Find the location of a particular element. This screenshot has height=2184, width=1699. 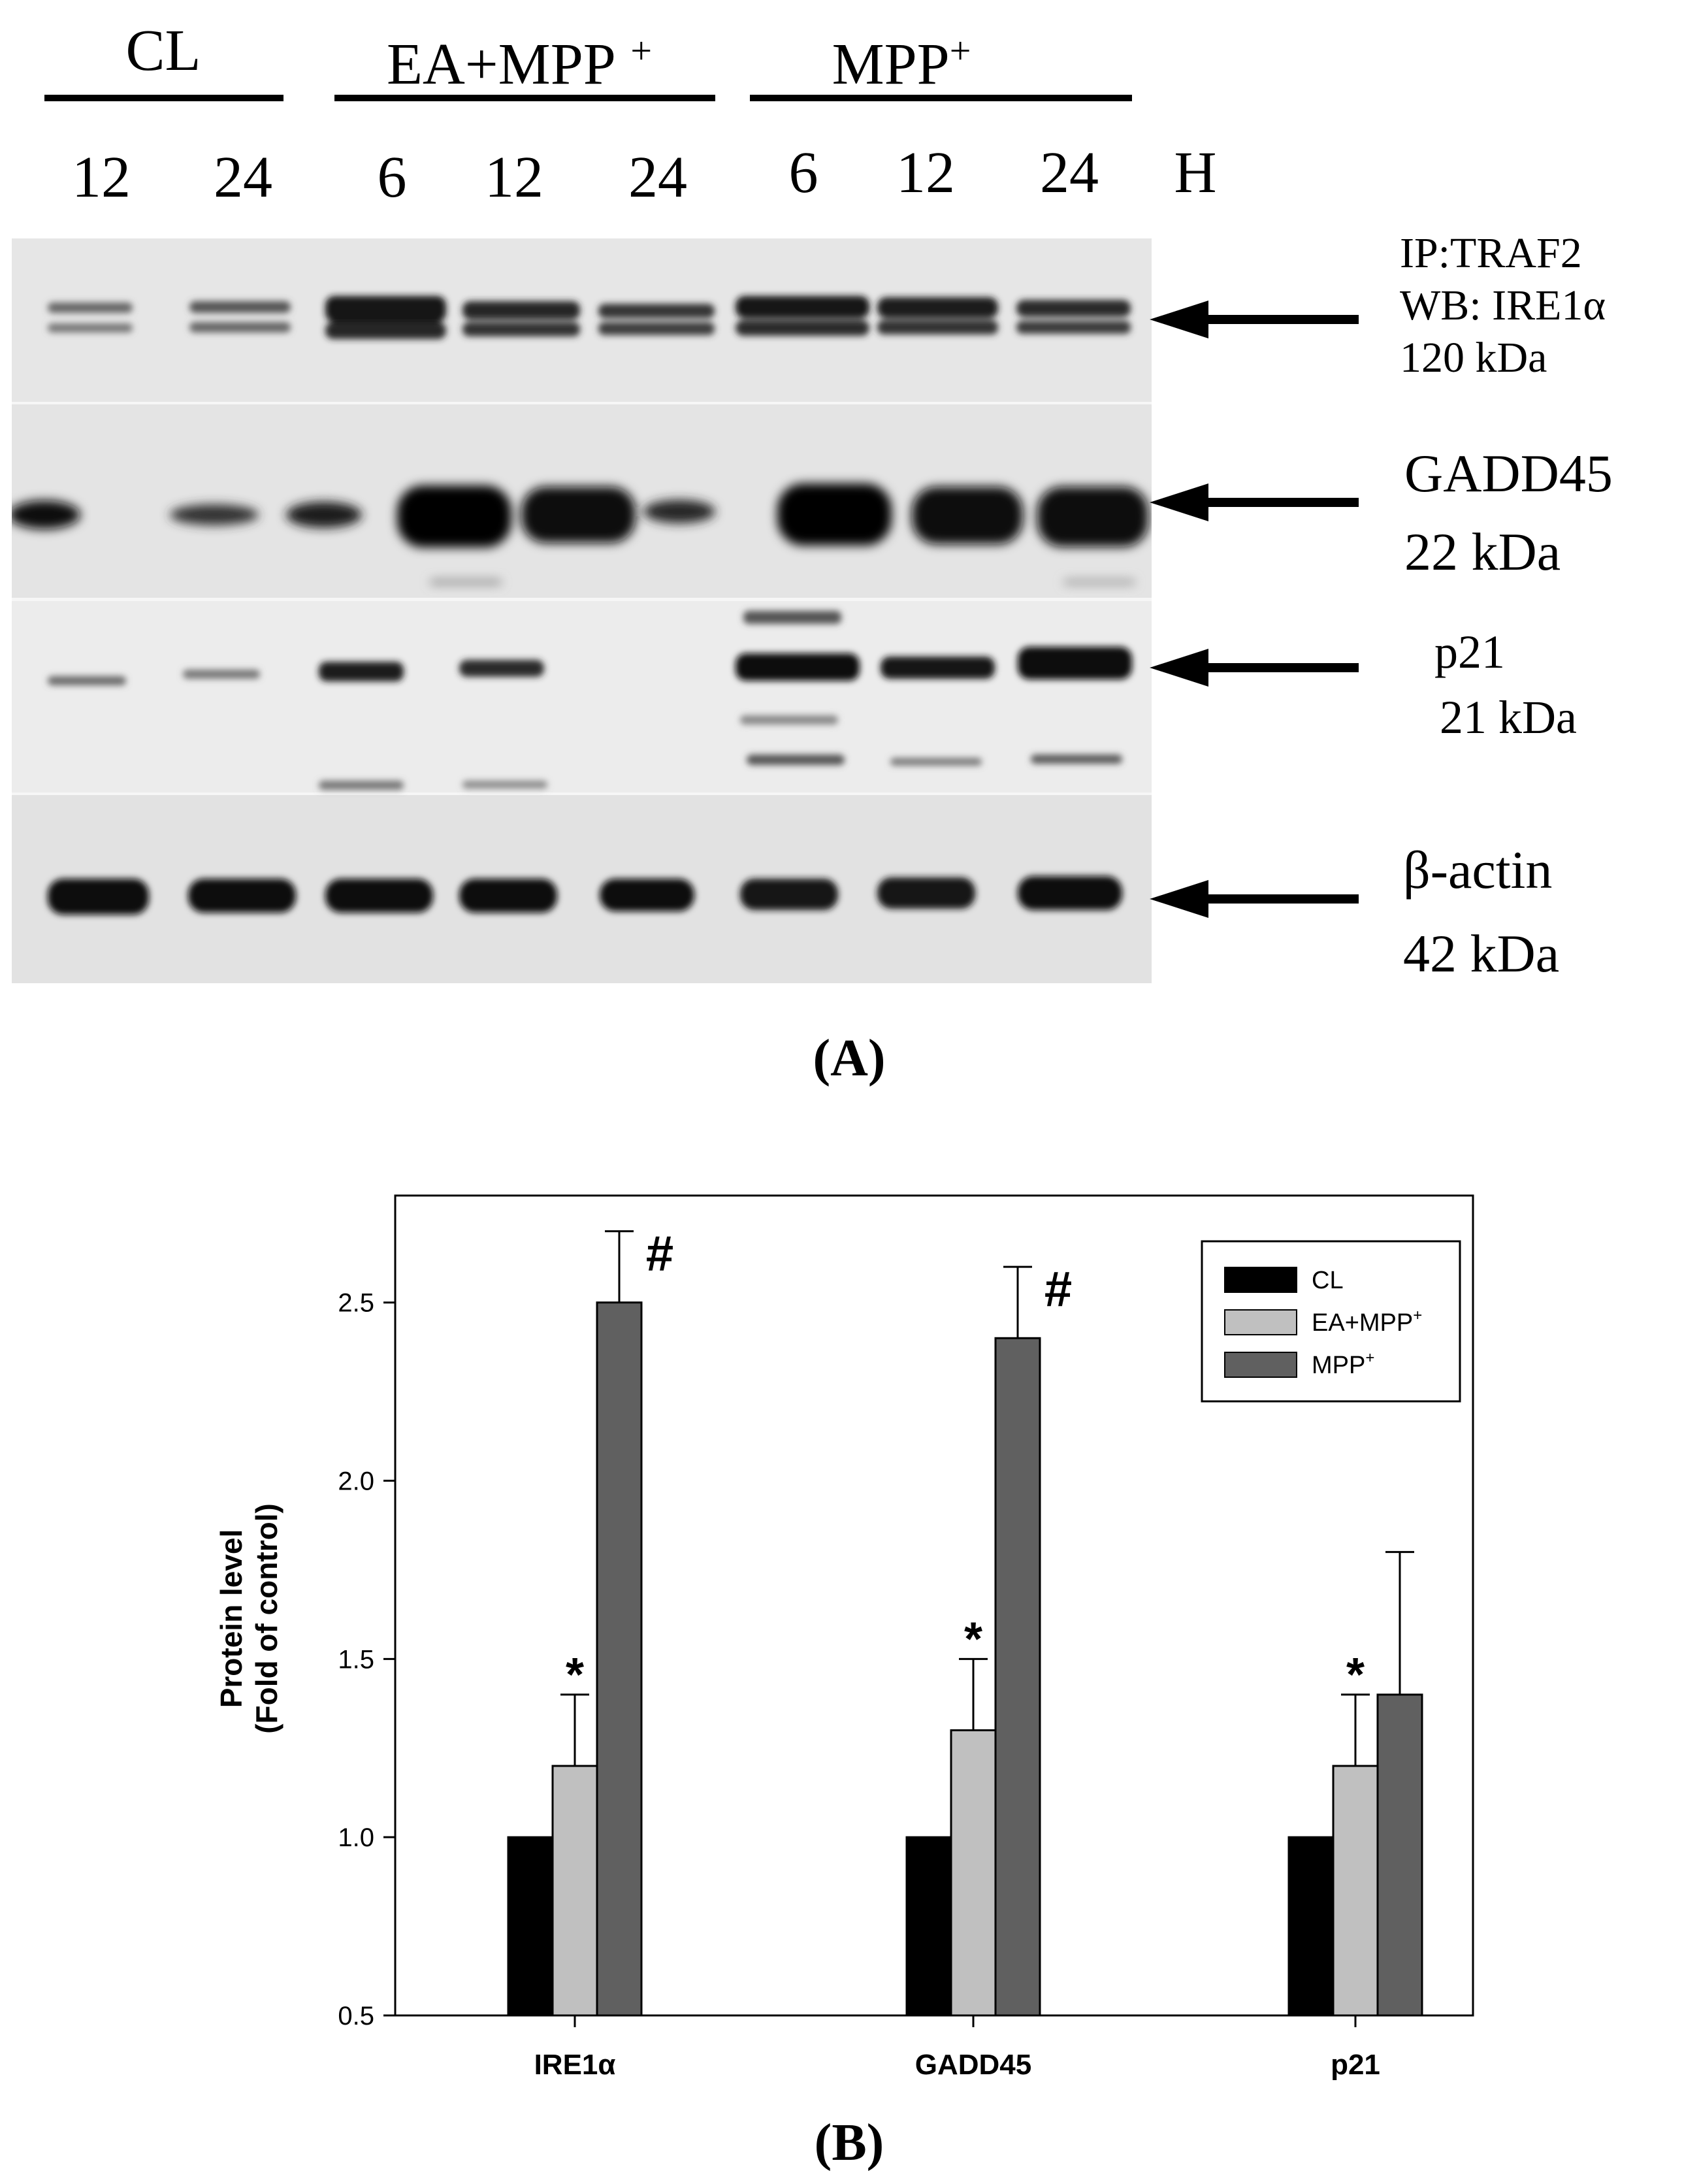

time-unit-label: H is located at coordinates (1195, 172).